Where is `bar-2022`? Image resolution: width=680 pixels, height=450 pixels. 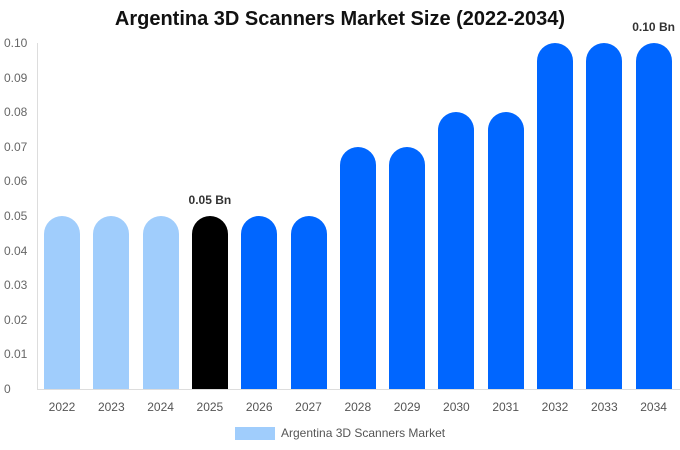 bar-2022 is located at coordinates (62, 302).